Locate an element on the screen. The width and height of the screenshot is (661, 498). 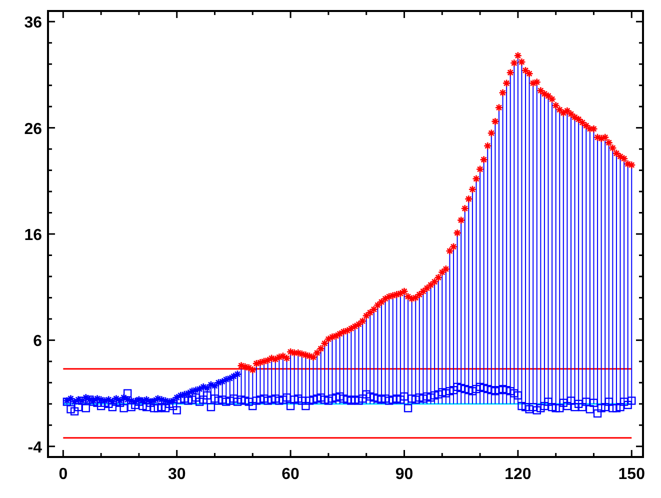
x-tick-label: 120 is located at coordinates (518, 474).